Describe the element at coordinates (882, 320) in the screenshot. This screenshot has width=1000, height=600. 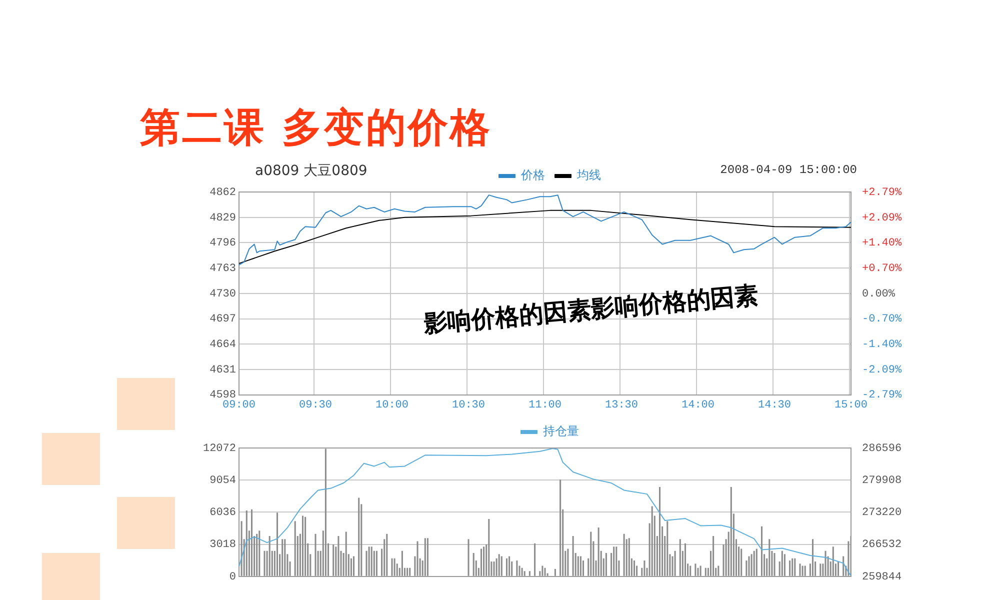
I see `y2-tick-label: -0.70%` at that location.